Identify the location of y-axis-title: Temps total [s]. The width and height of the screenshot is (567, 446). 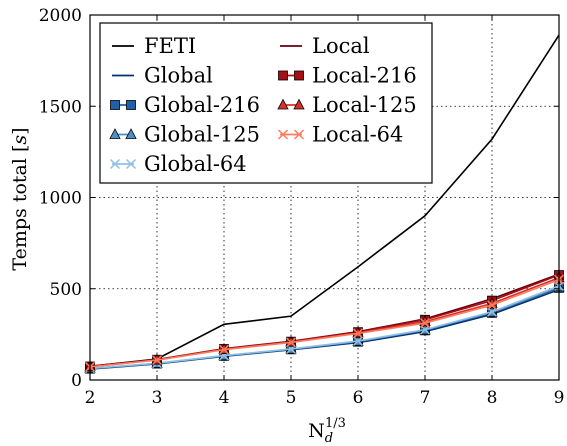
(20, 198).